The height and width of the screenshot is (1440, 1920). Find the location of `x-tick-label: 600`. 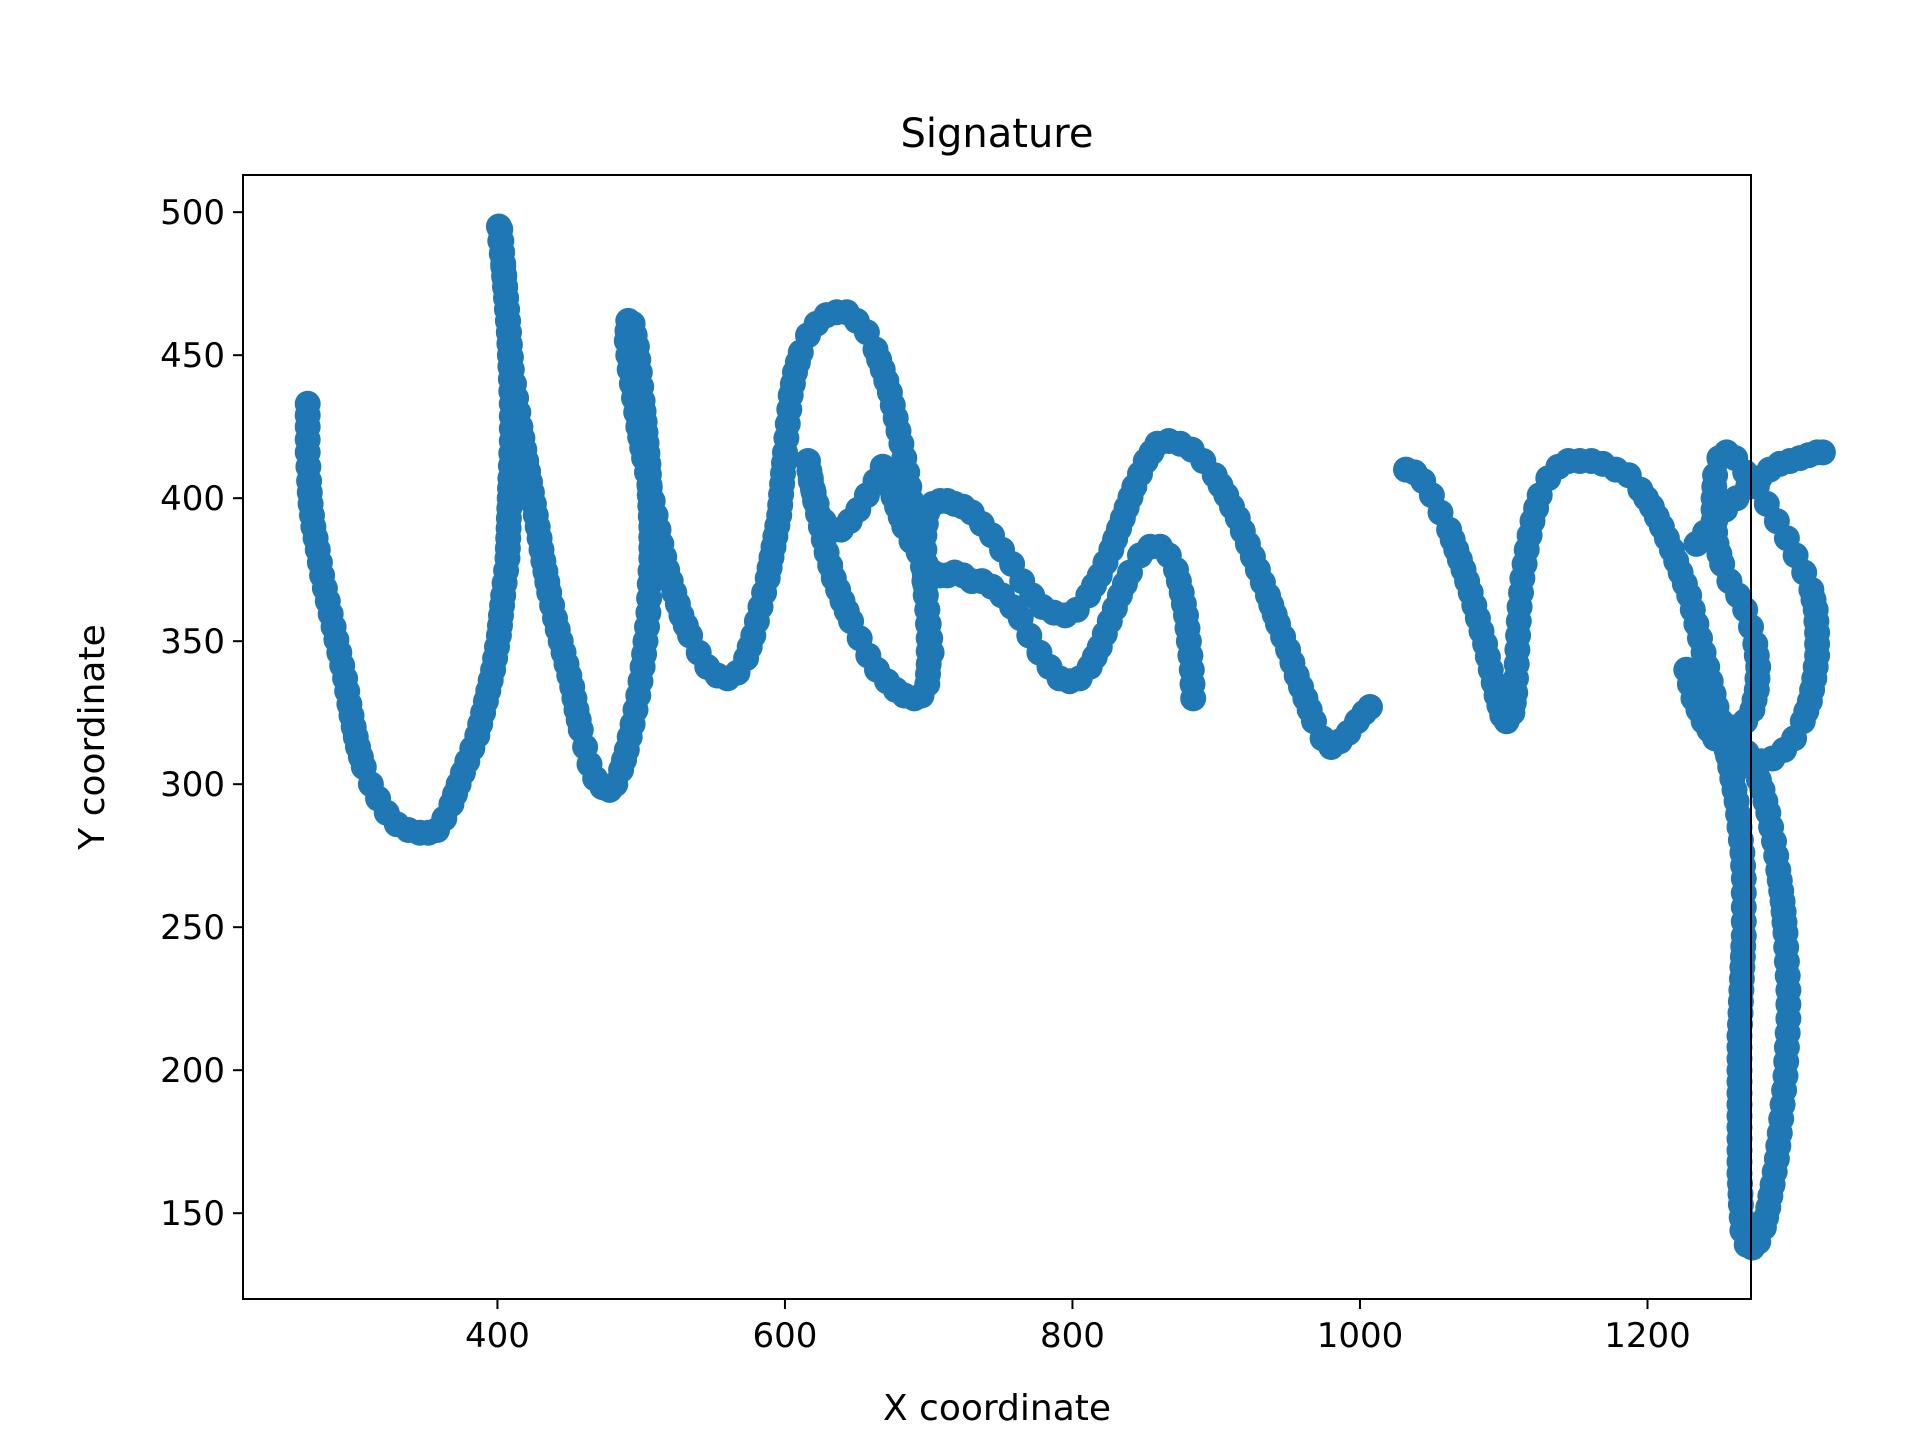

x-tick-label: 600 is located at coordinates (785, 1336).